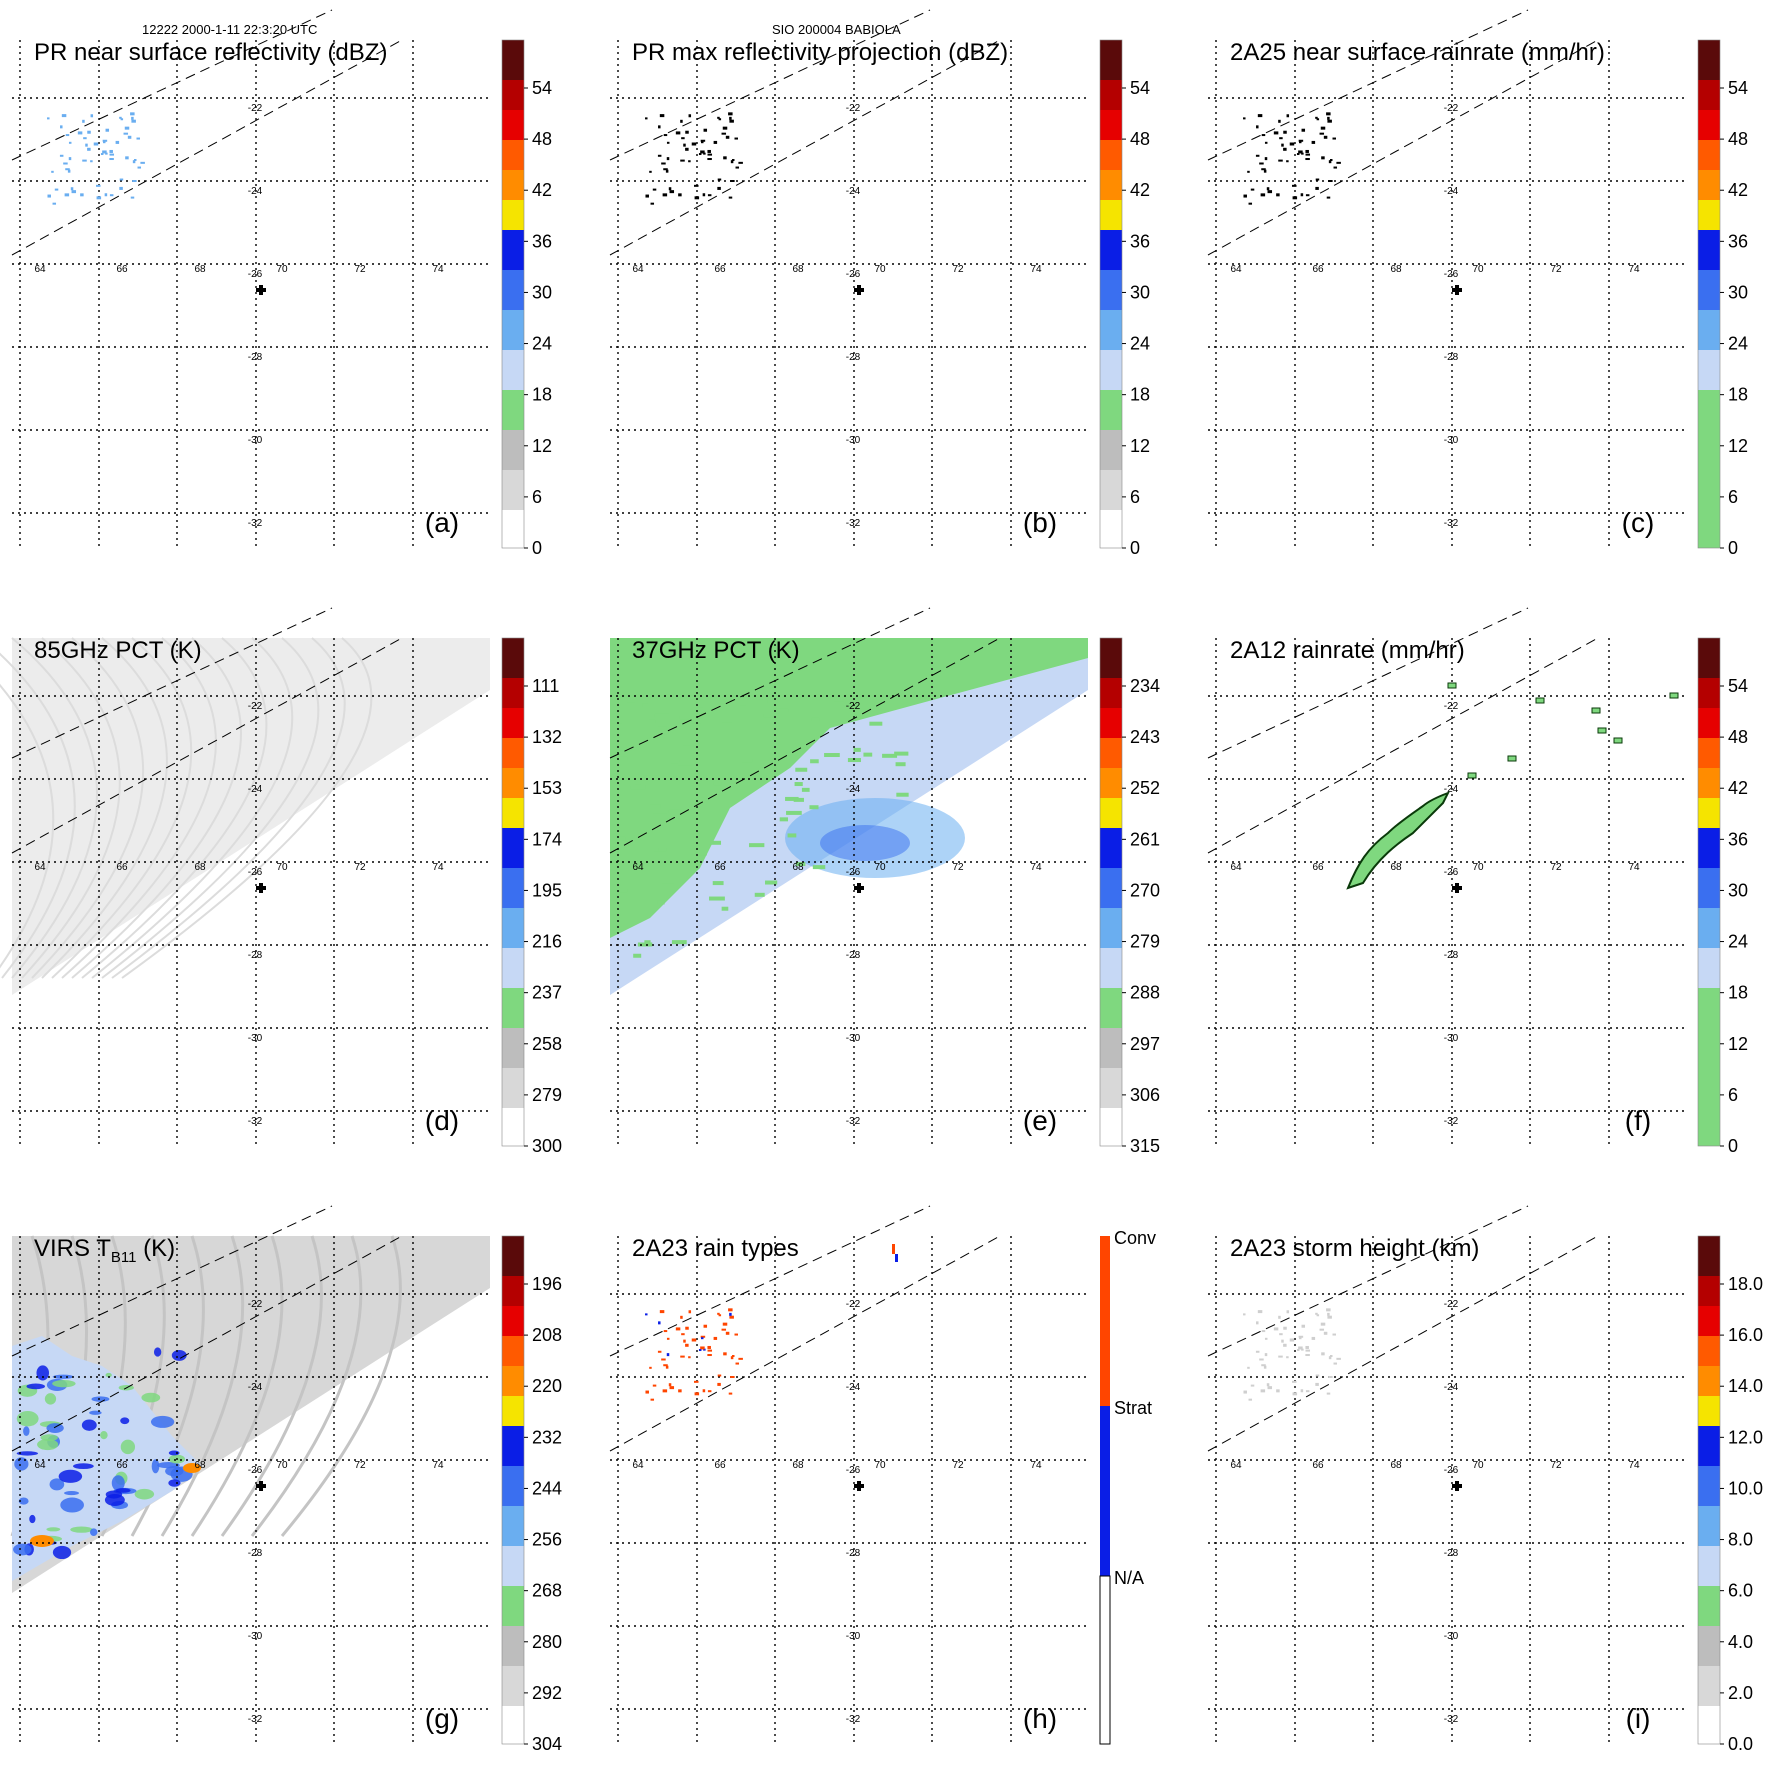 The width and height of the screenshot is (1771, 1771). What do you see at coordinates (865, 843) in the screenshot?
I see `pct37-blue-center` at bounding box center [865, 843].